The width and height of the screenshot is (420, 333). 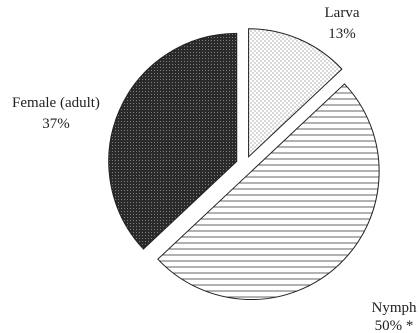 I want to click on label-female-adult: Female (adult) 37%, so click(x=56, y=113).